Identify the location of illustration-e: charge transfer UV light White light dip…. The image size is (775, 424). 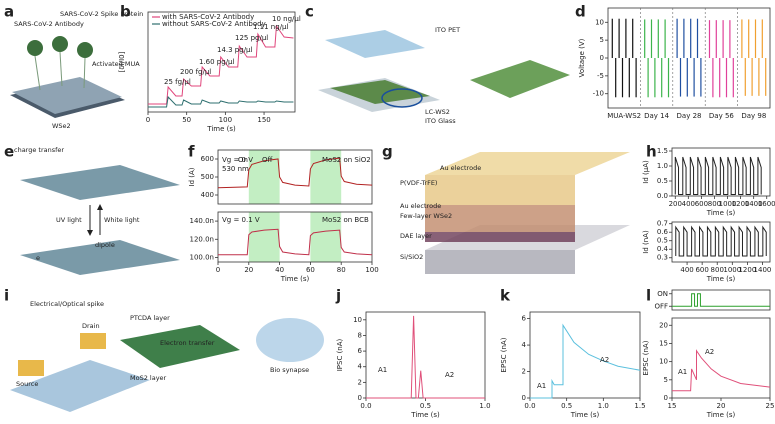
(97, 210).